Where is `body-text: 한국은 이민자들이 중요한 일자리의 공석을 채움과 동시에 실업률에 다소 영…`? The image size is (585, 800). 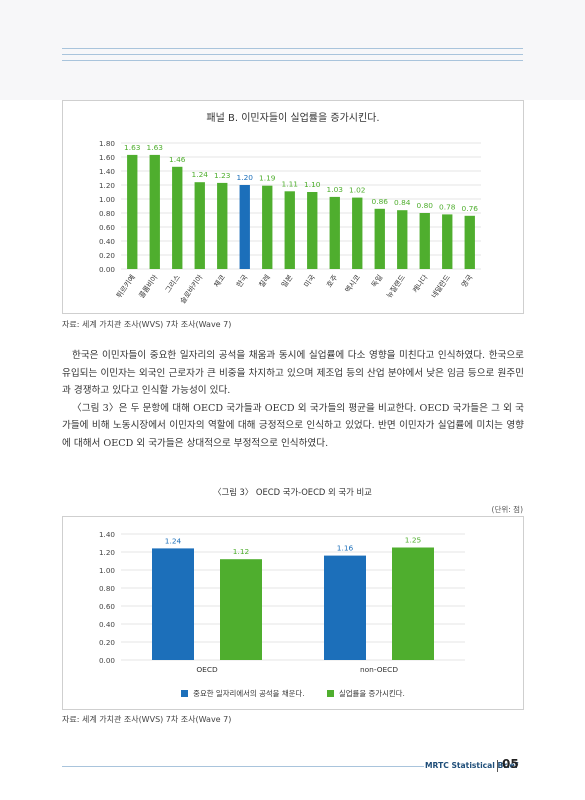 body-text: 한국은 이민자들이 중요한 일자리의 공석을 채움과 동시에 실업률에 다소 영… is located at coordinates (293, 399).